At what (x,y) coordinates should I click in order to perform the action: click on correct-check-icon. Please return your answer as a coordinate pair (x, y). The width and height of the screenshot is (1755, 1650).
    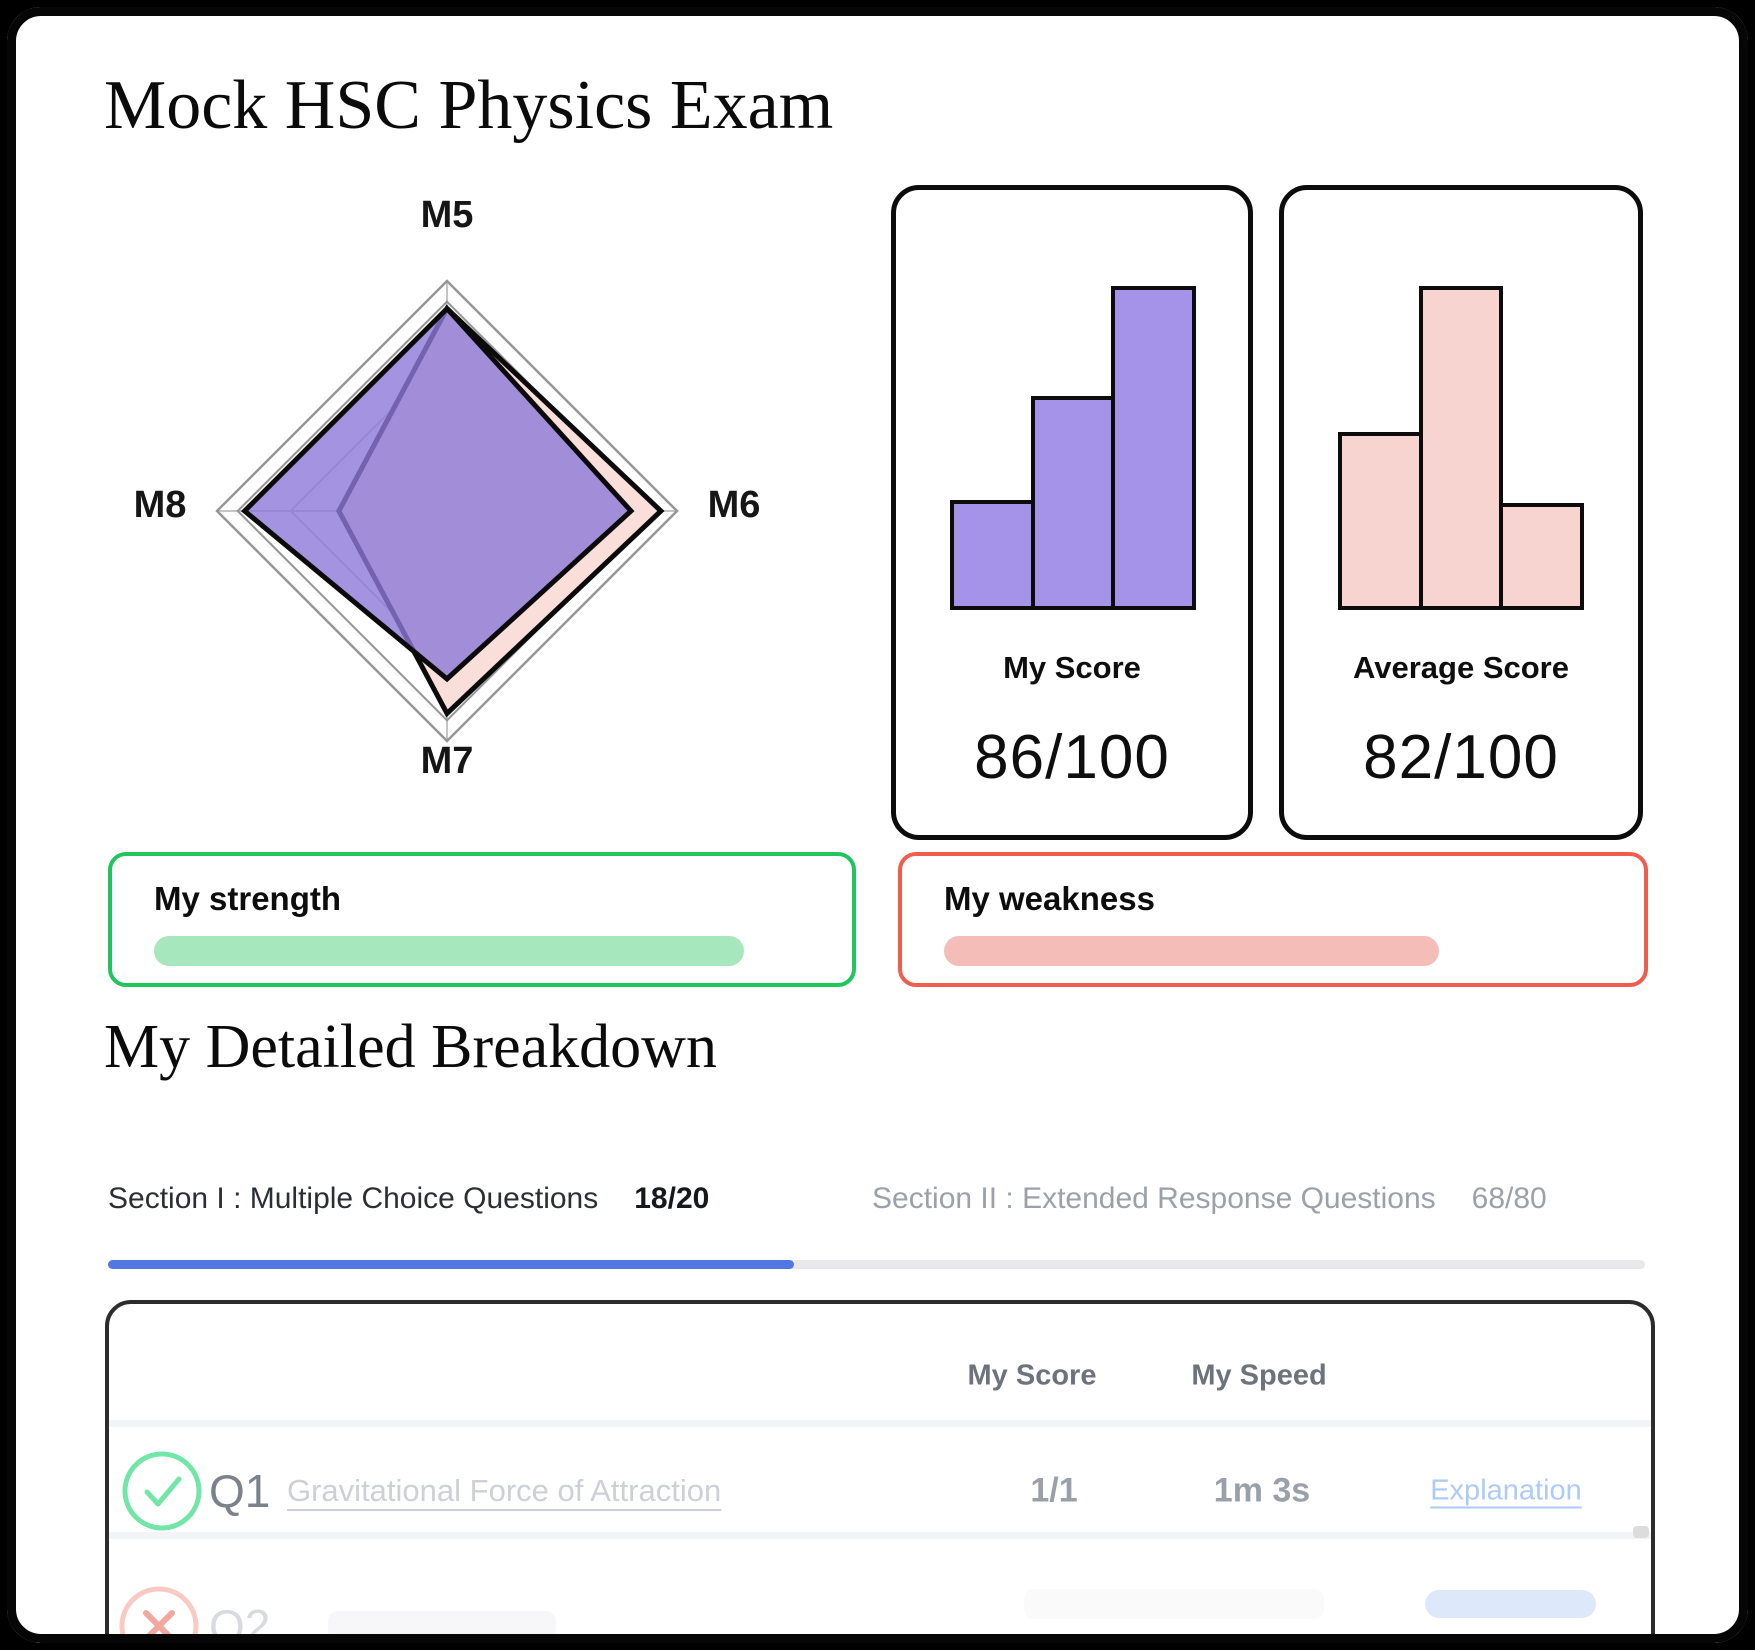
    Looking at the image, I should click on (162, 1491).